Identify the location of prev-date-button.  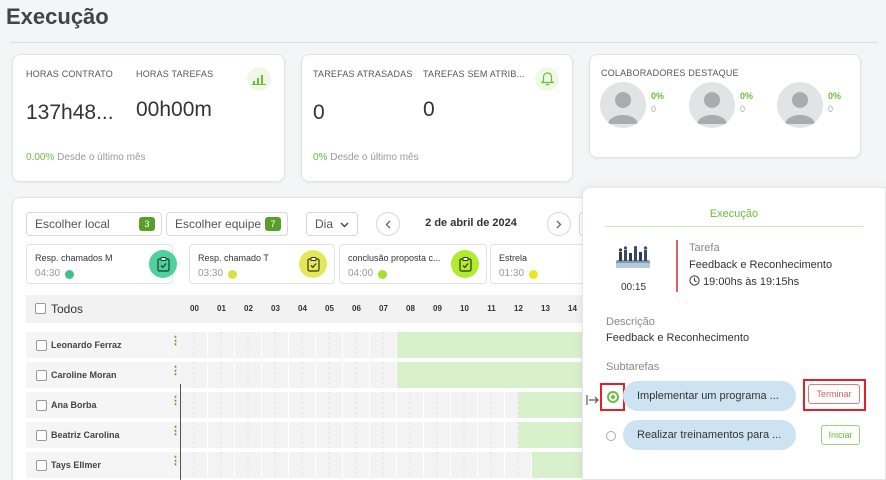
(388, 224).